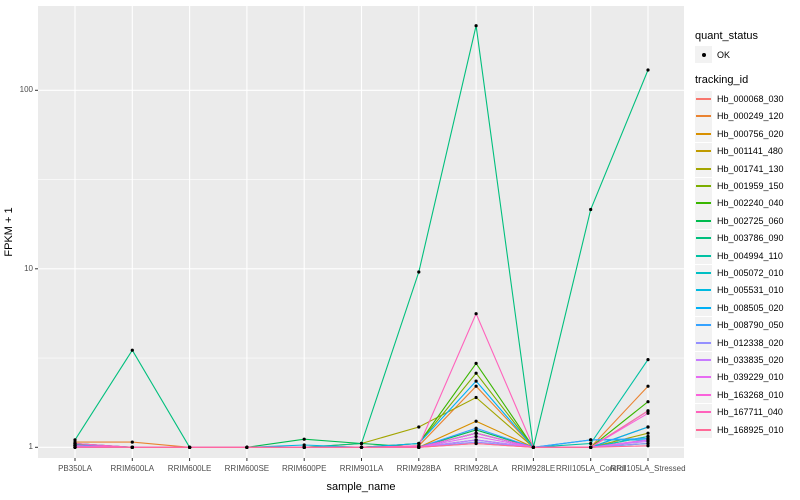  I want to click on legend-item-ok: OK, so click(712, 54).